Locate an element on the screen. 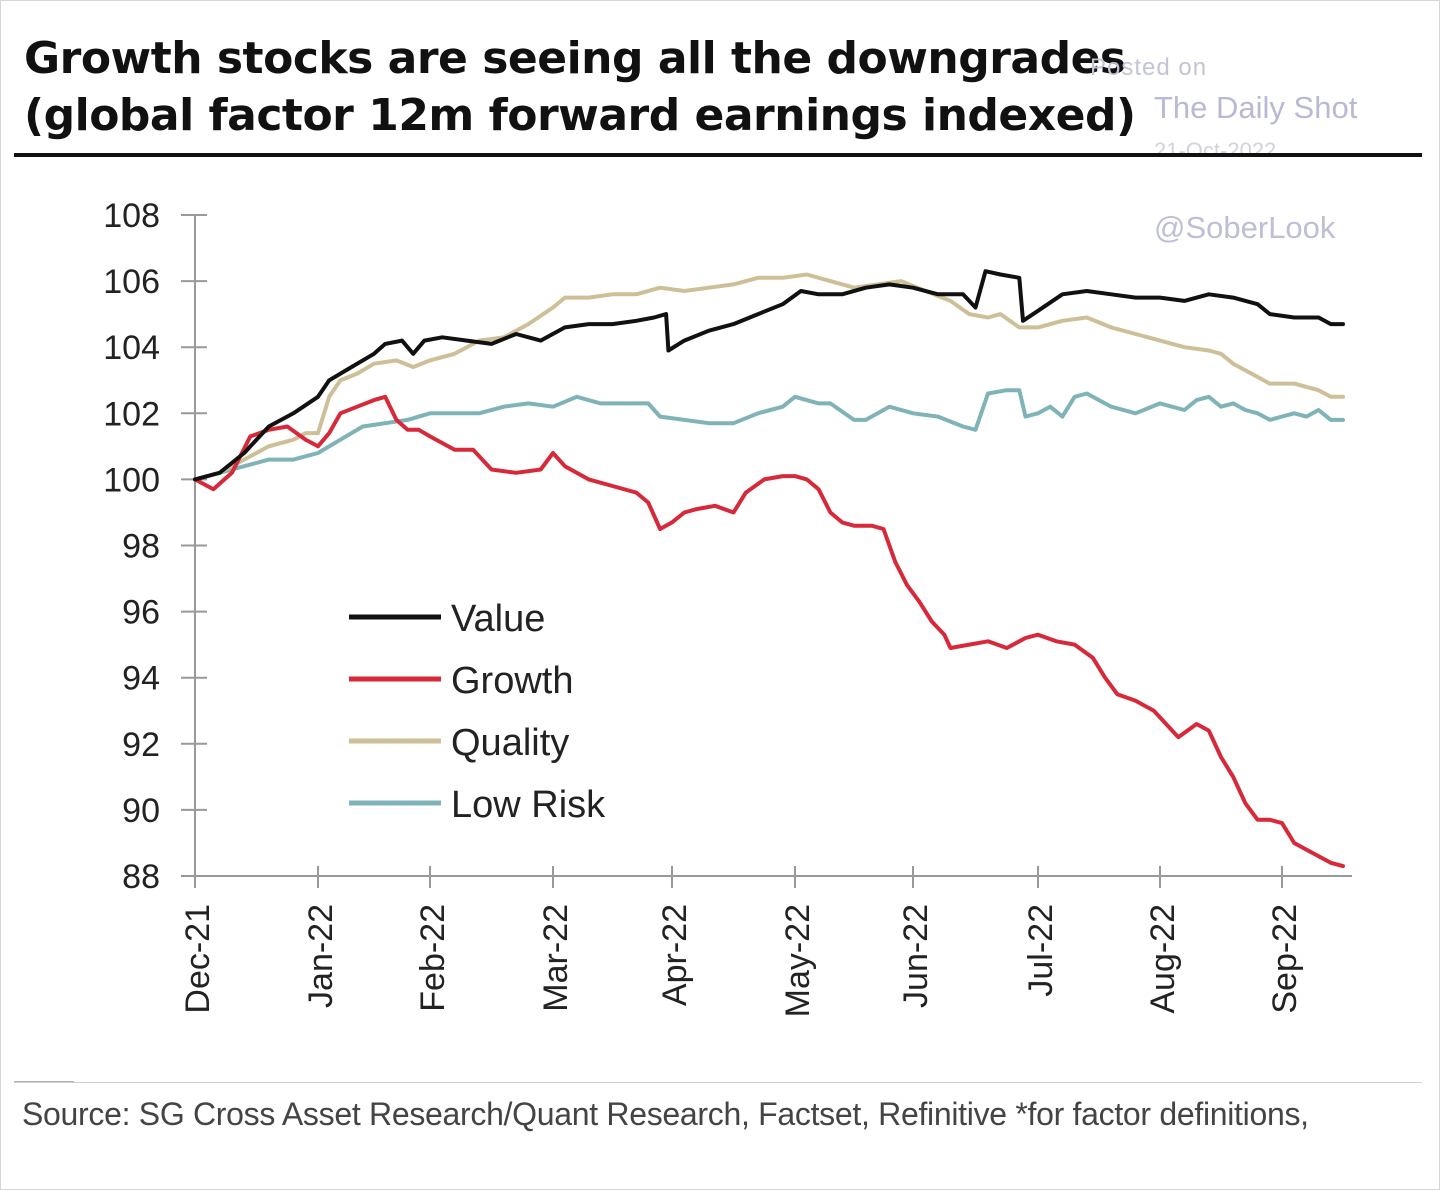  legend-label-quality: Quality is located at coordinates (510, 743).